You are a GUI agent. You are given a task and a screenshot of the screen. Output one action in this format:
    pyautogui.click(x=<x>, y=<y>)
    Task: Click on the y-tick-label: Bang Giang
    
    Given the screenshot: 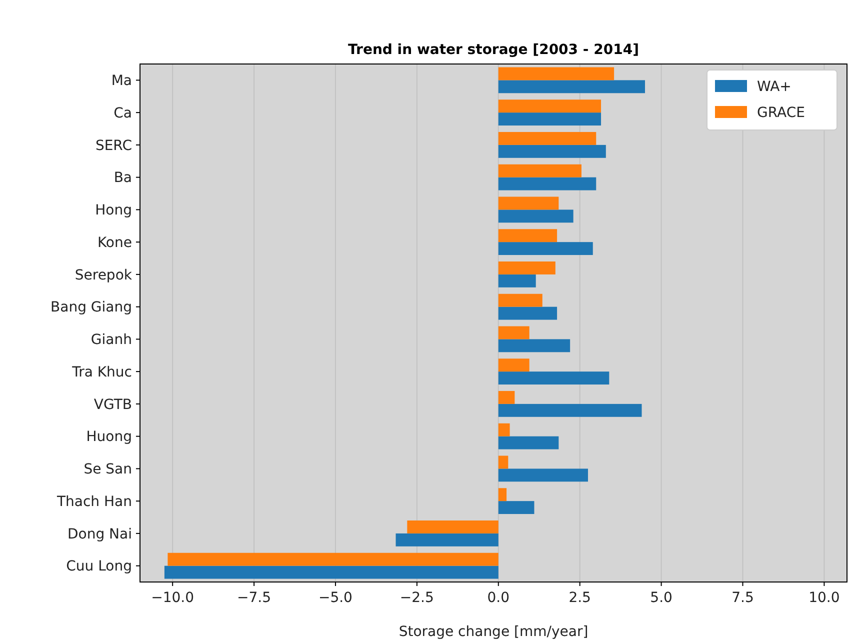 What is the action you would take?
    pyautogui.click(x=91, y=308)
    